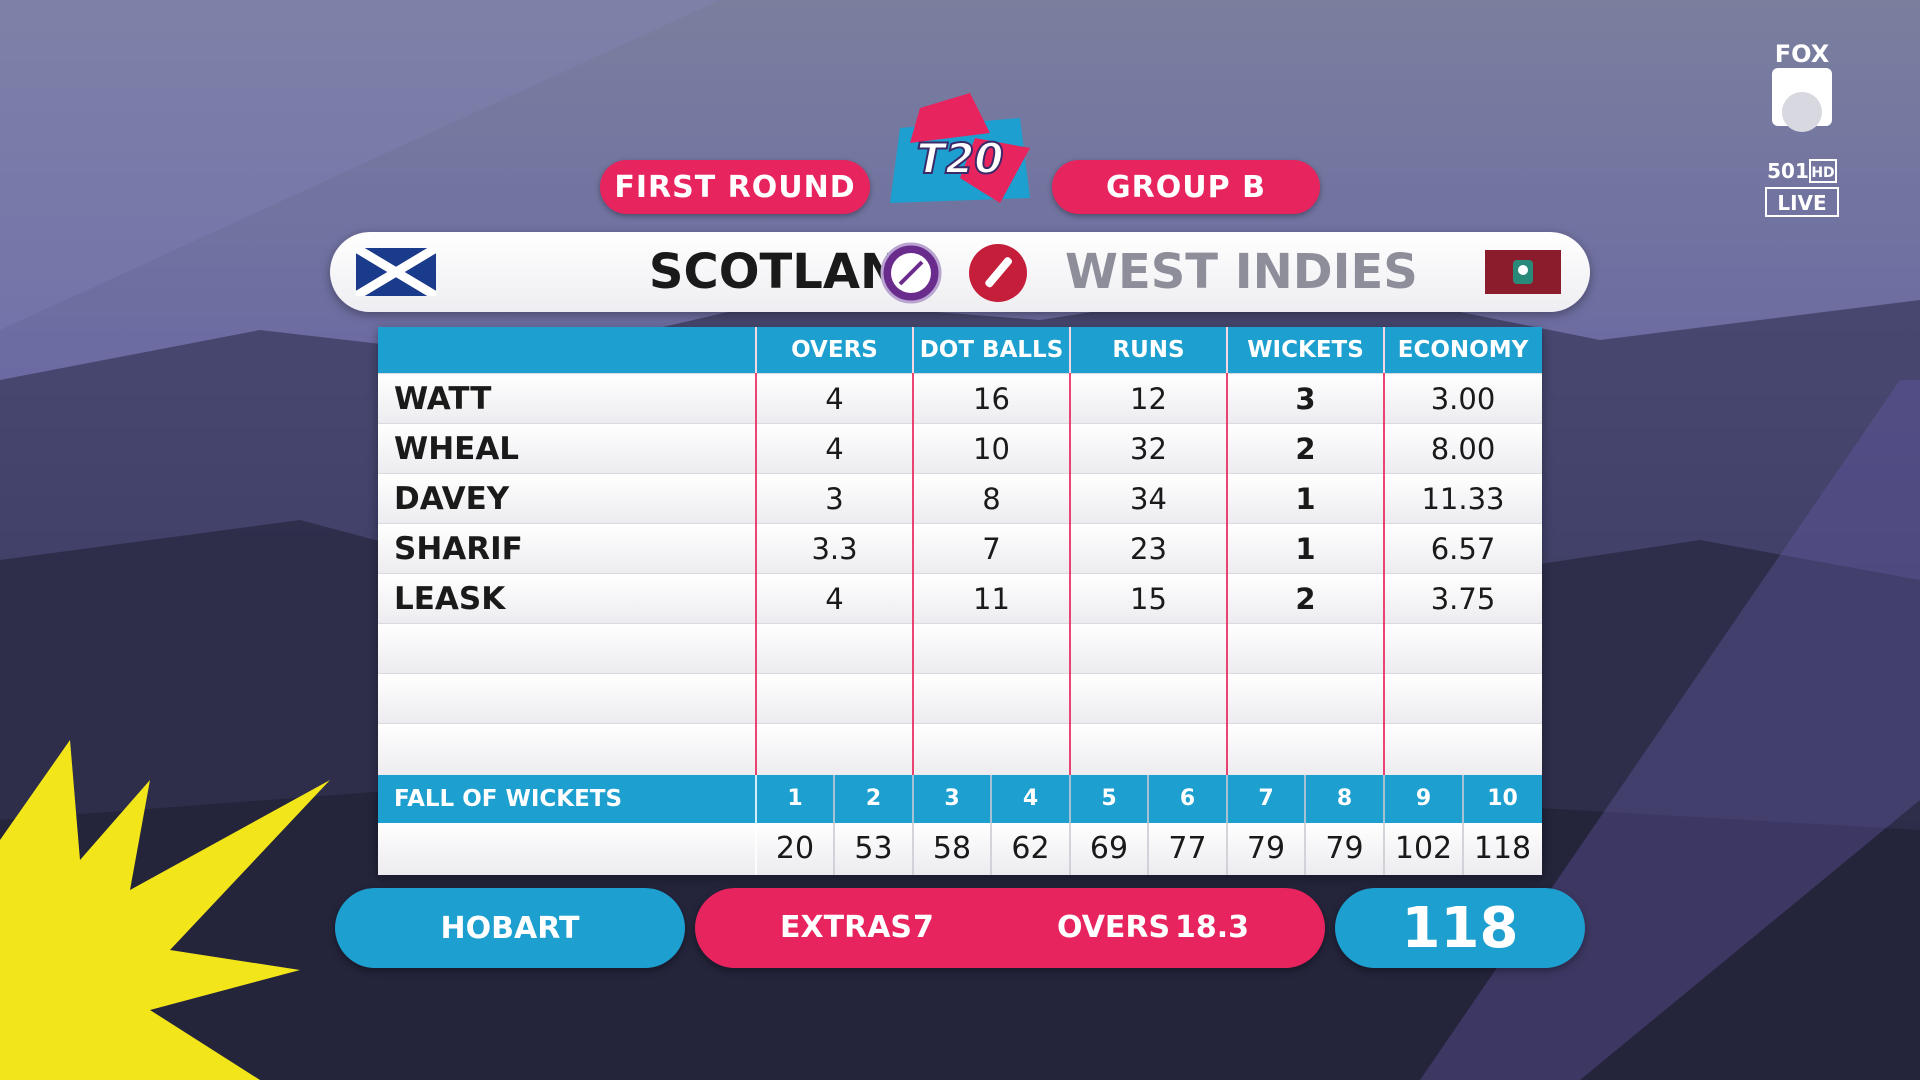 The image size is (1920, 1080). I want to click on wicket-number: 5, so click(1109, 798).